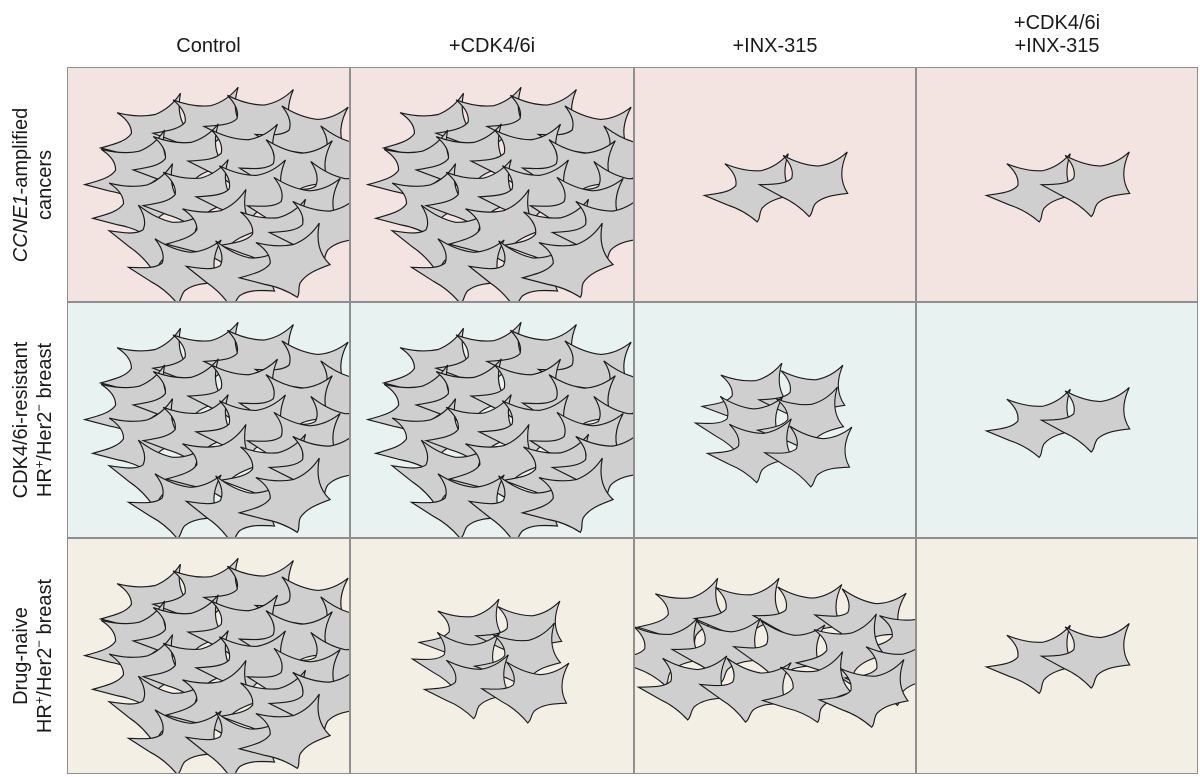 This screenshot has height=777, width=1200. I want to click on cell-resistant-cdk46i, so click(492, 420).